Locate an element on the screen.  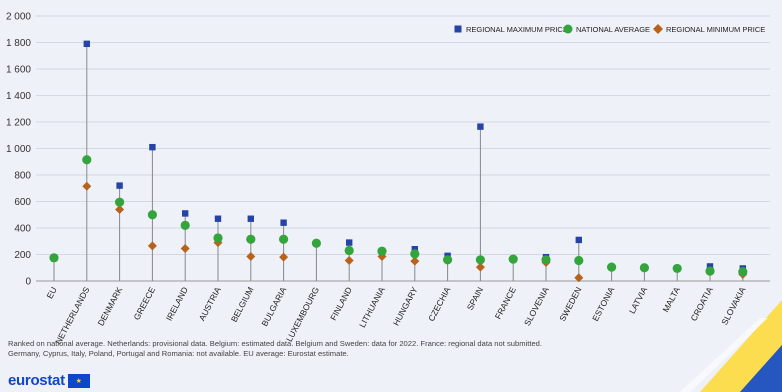
x-tick-label: LATVIA is located at coordinates (638, 300).